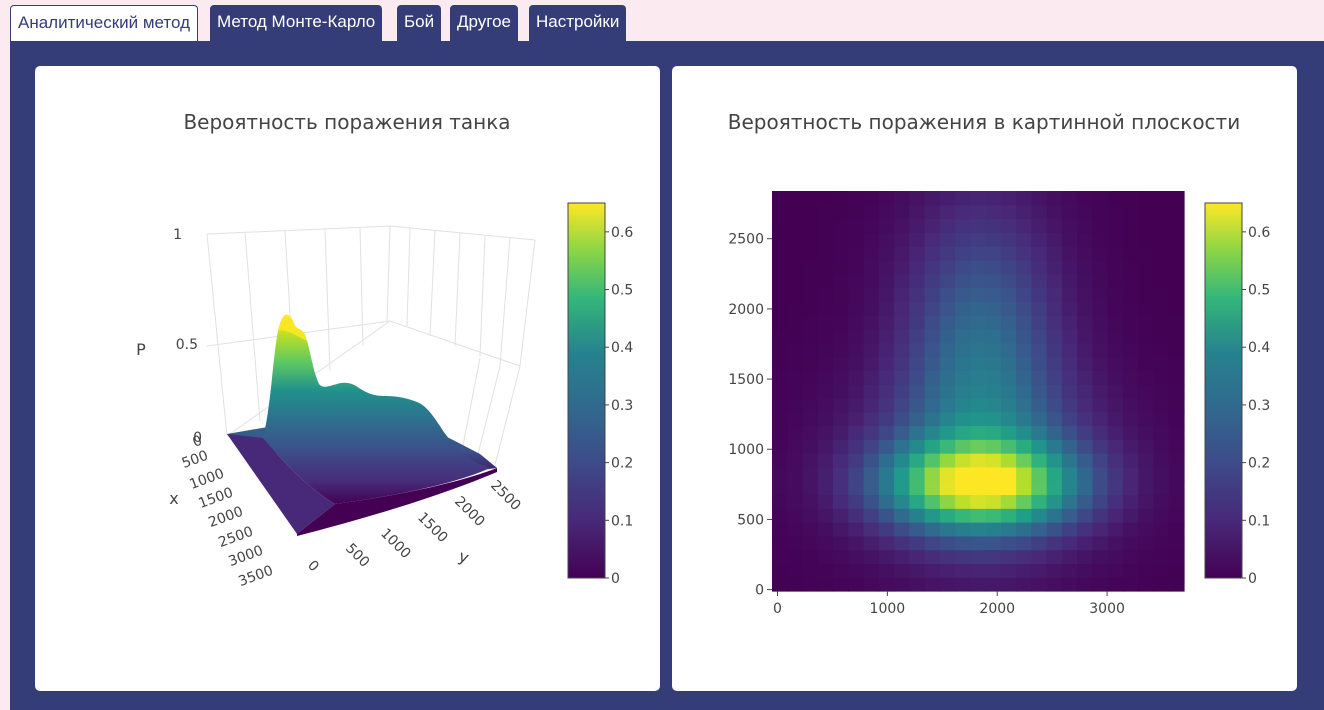 Image resolution: width=1324 pixels, height=710 pixels. Describe the element at coordinates (187, 345) in the screenshot. I see `z-tick: 0.5` at that location.